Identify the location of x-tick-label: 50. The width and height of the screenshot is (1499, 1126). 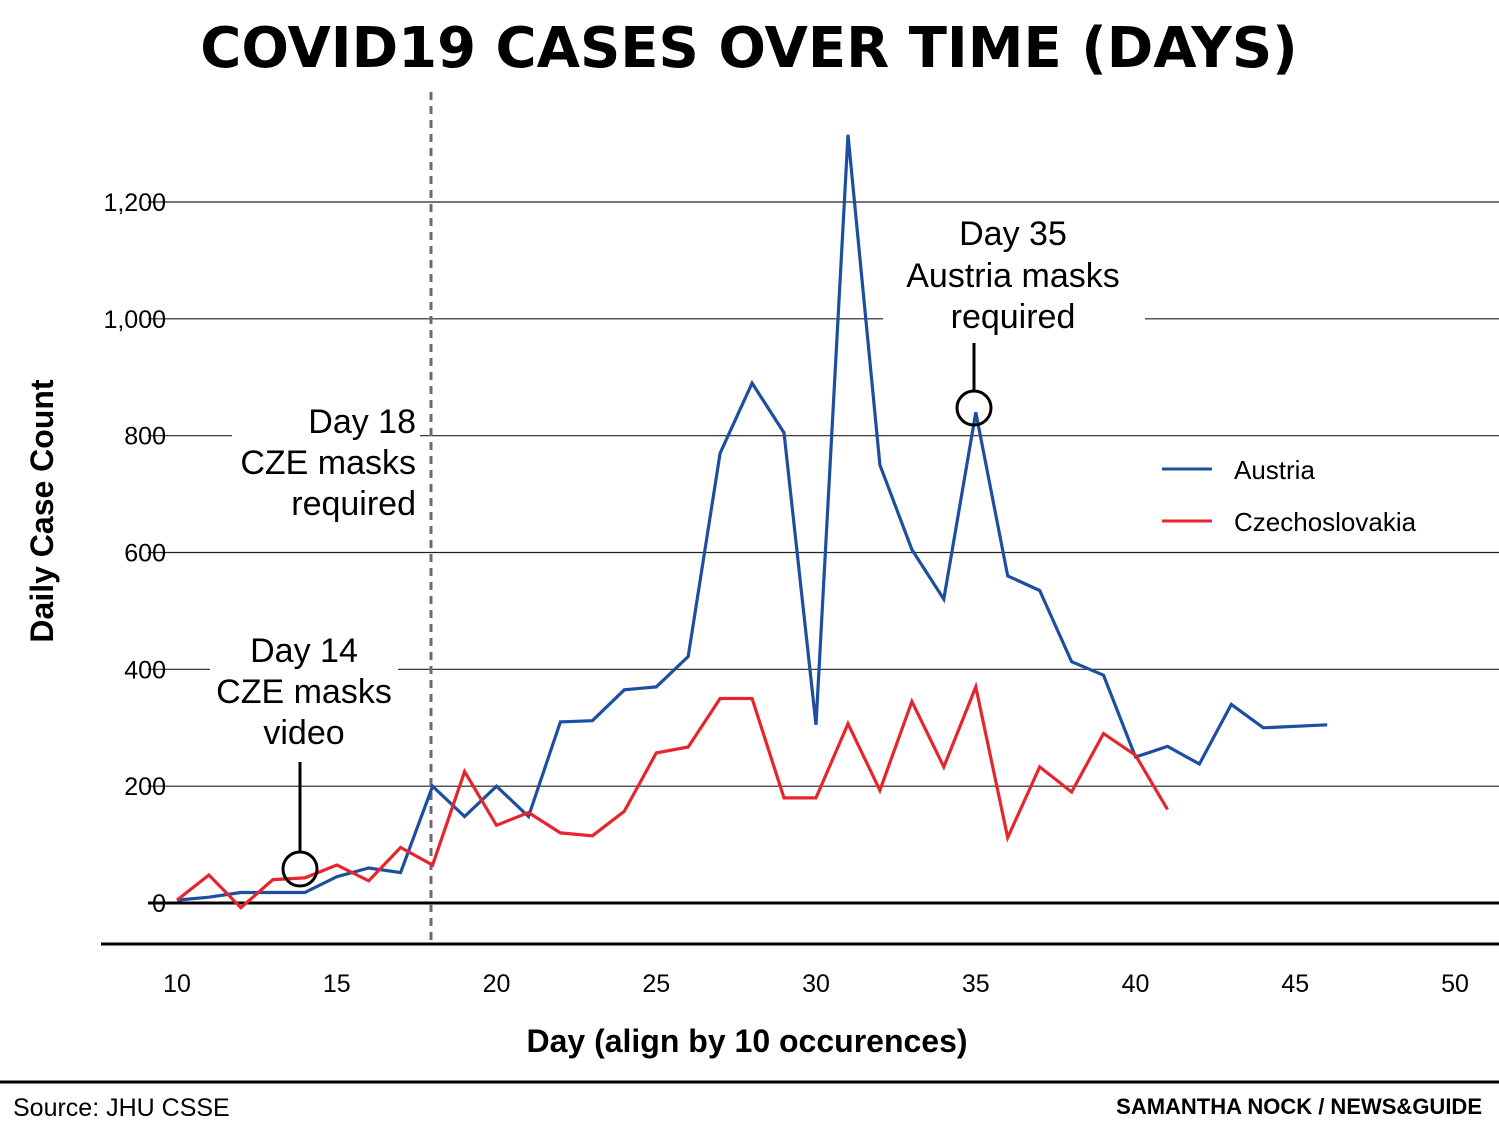
(1455, 984).